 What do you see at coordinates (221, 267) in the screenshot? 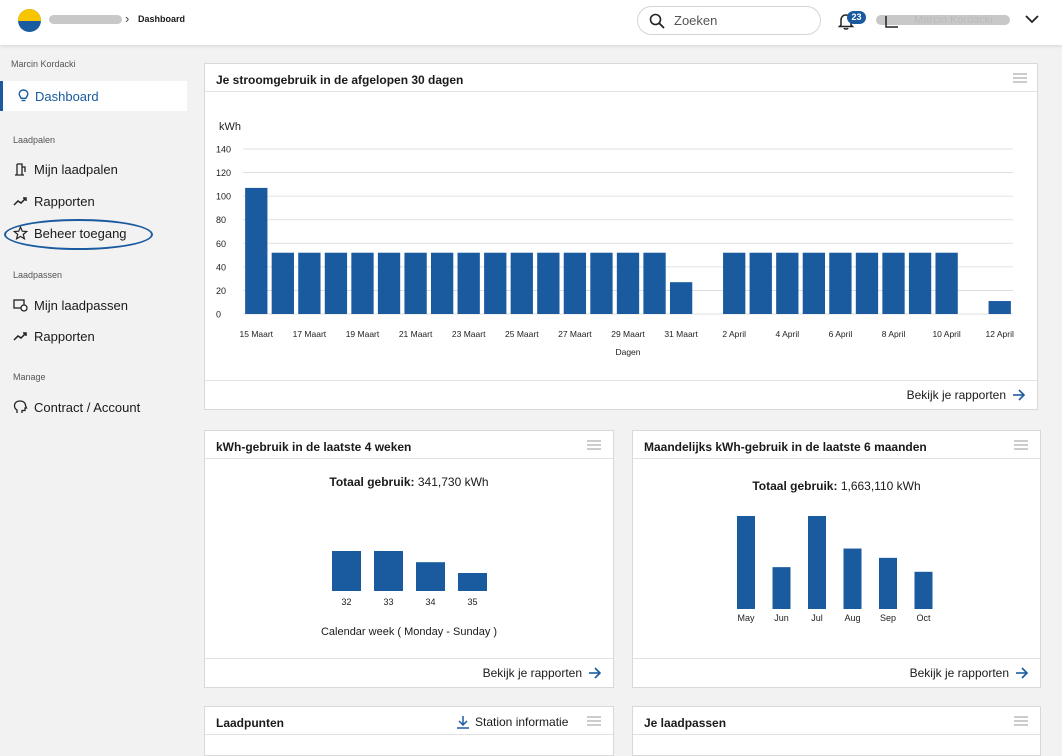
I see `y-tick-label: 40` at bounding box center [221, 267].